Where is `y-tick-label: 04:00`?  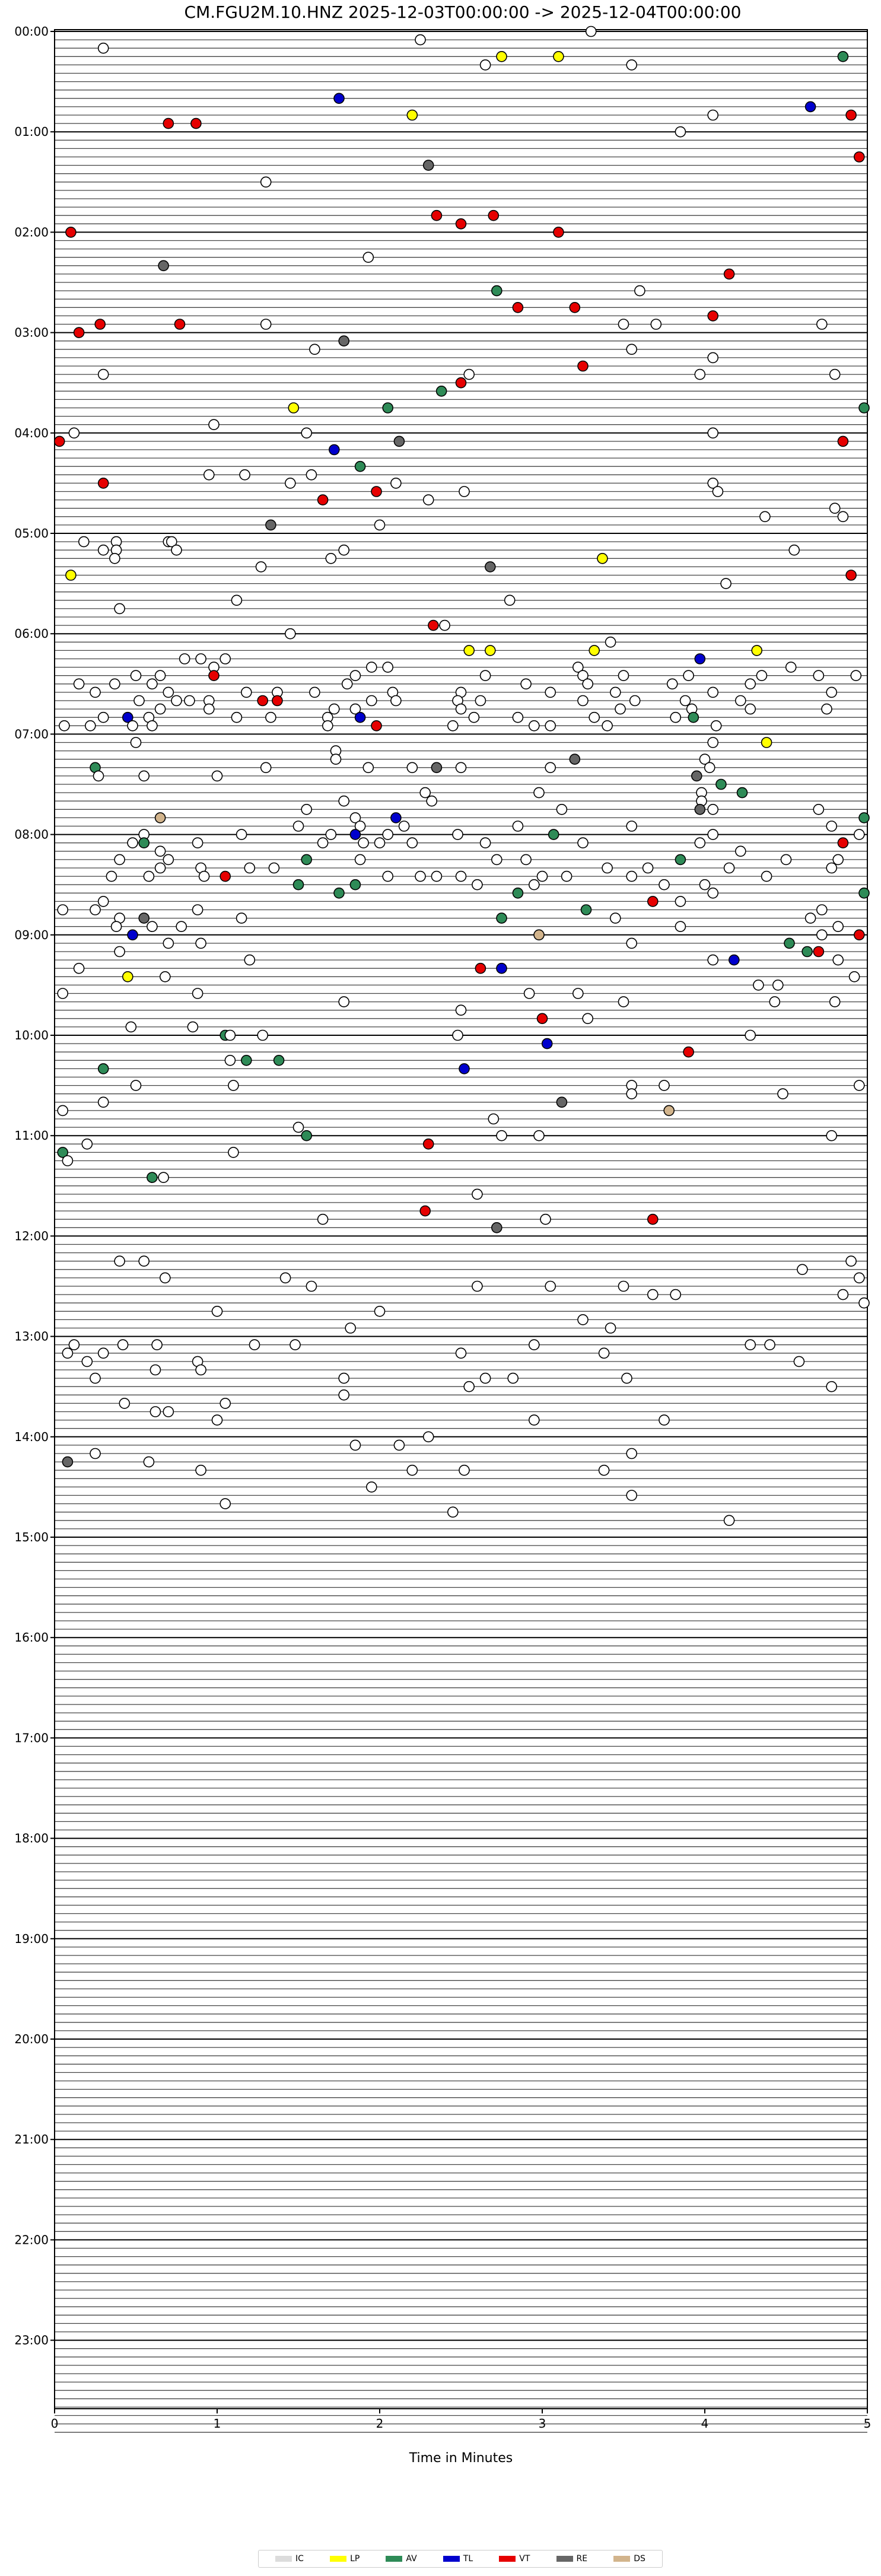 y-tick-label: 04:00 is located at coordinates (32, 433).